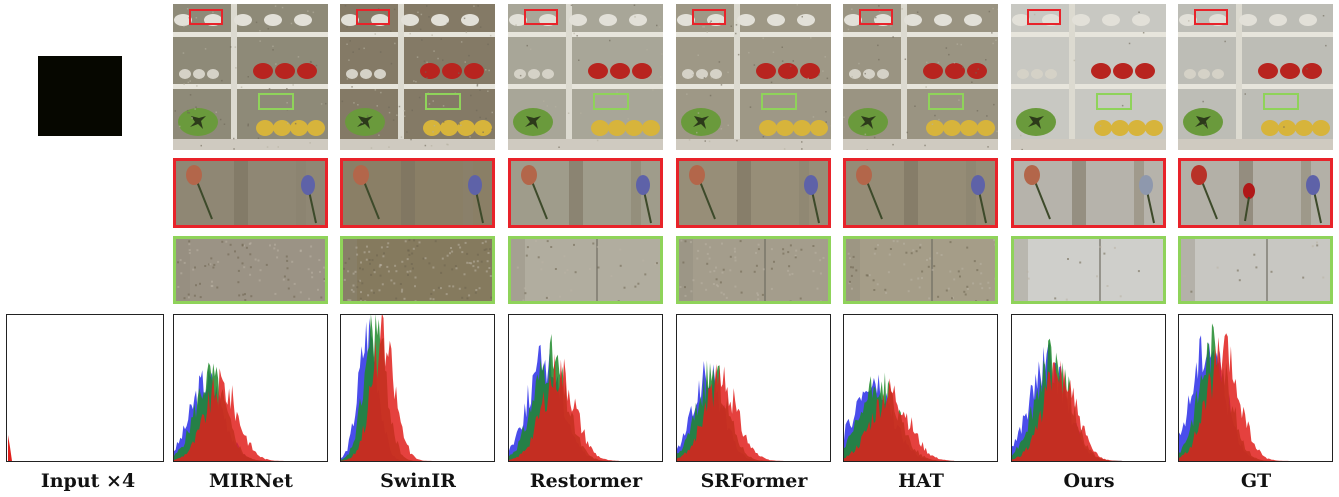 The image size is (1339, 497). What do you see at coordinates (373, 17) in the screenshot?
I see `red-roi-box` at bounding box center [373, 17].